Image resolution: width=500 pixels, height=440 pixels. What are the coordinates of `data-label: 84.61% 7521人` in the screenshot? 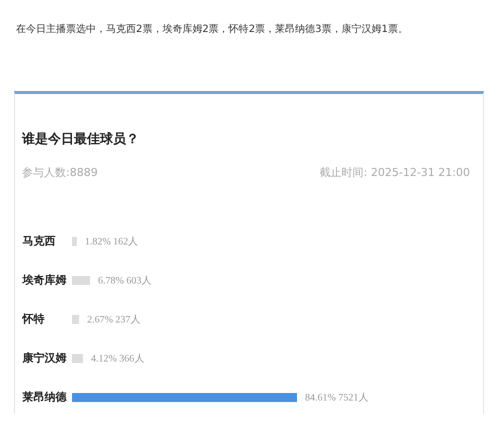 It's located at (336, 398).